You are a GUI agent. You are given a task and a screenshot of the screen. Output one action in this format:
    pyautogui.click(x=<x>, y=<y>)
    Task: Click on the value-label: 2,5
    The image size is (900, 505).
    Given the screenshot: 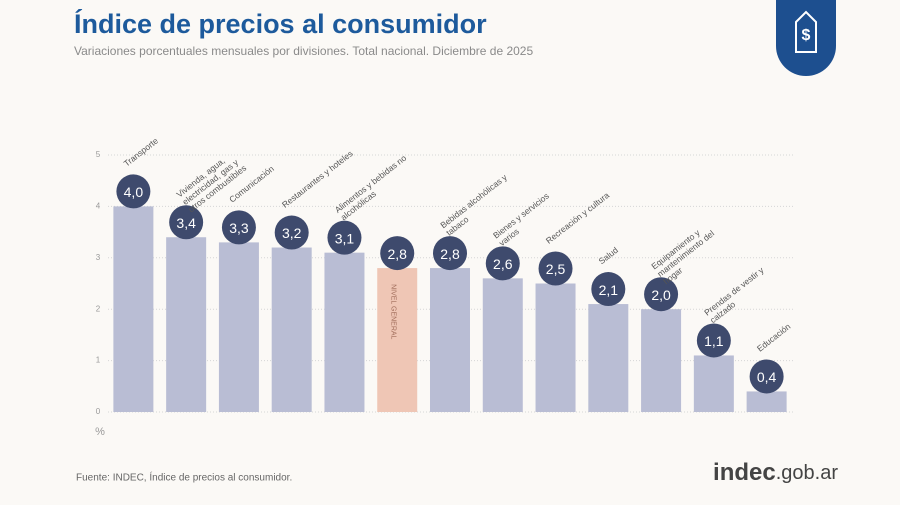 What is the action you would take?
    pyautogui.click(x=556, y=269)
    